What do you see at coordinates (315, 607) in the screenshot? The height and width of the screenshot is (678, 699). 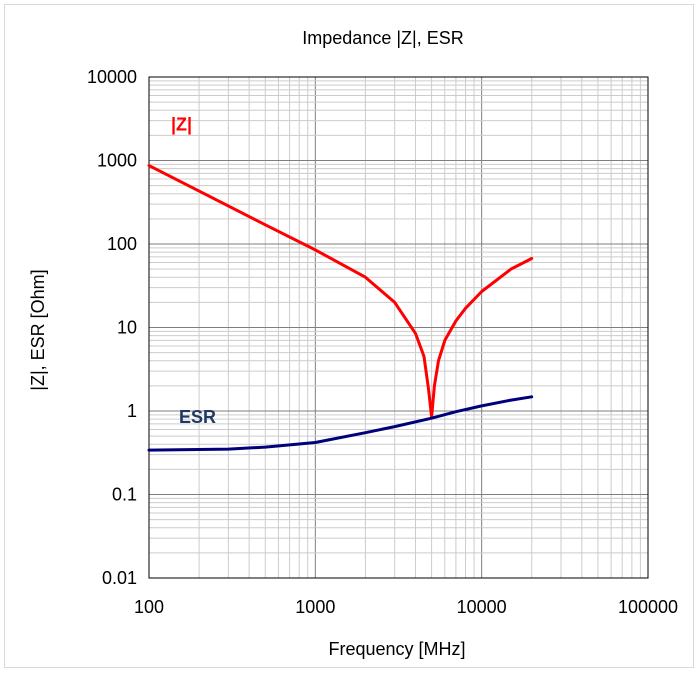 I see `x-tick-label: 1000` at bounding box center [315, 607].